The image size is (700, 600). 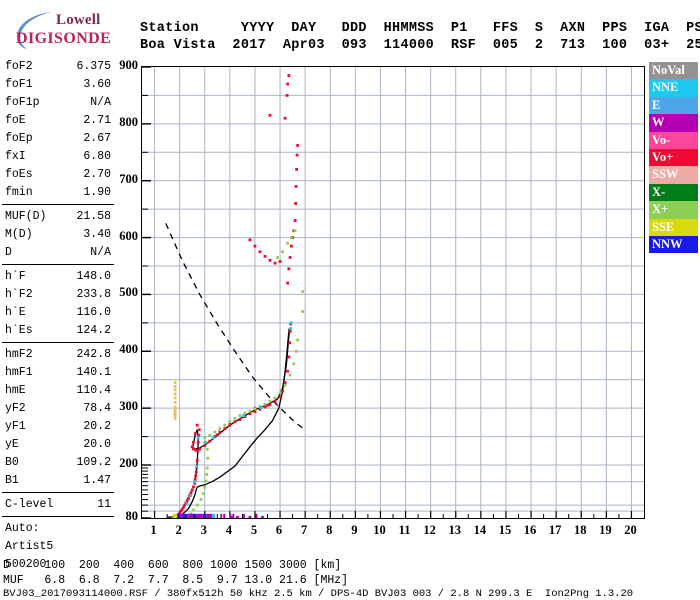 What do you see at coordinates (58, 313) in the screenshot?
I see `param-row-he: h`E 116.0` at bounding box center [58, 313].